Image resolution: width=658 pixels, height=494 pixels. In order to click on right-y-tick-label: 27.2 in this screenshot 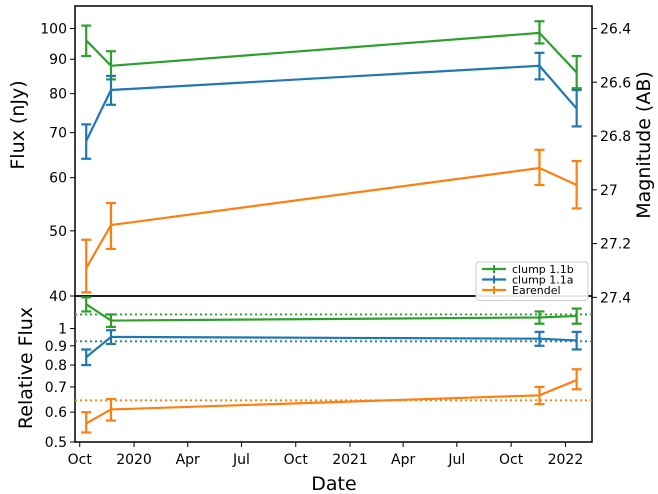, I will do `click(615, 245)`.